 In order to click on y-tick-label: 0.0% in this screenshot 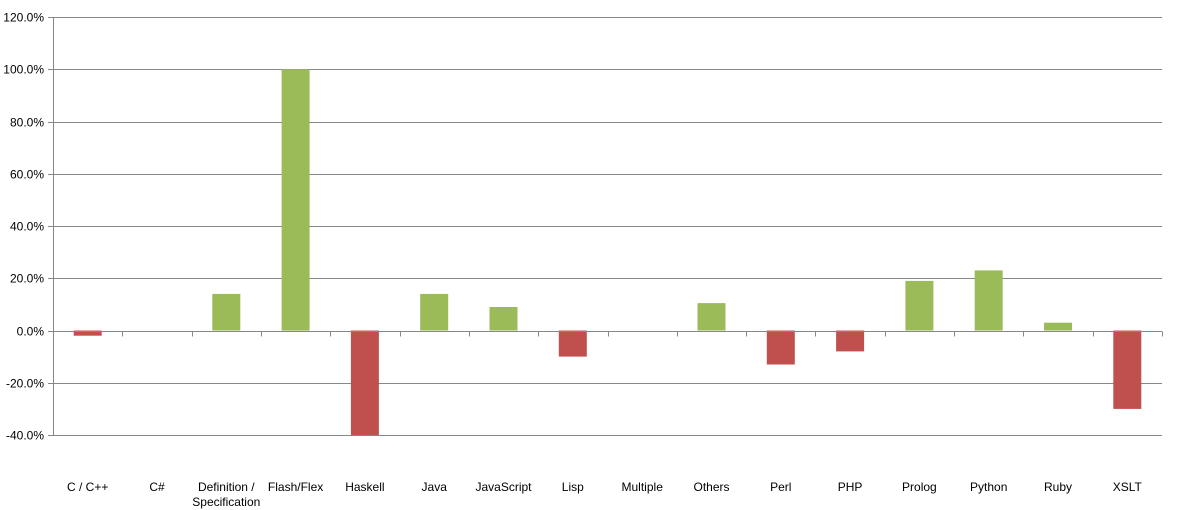, I will do `click(31, 332)`.